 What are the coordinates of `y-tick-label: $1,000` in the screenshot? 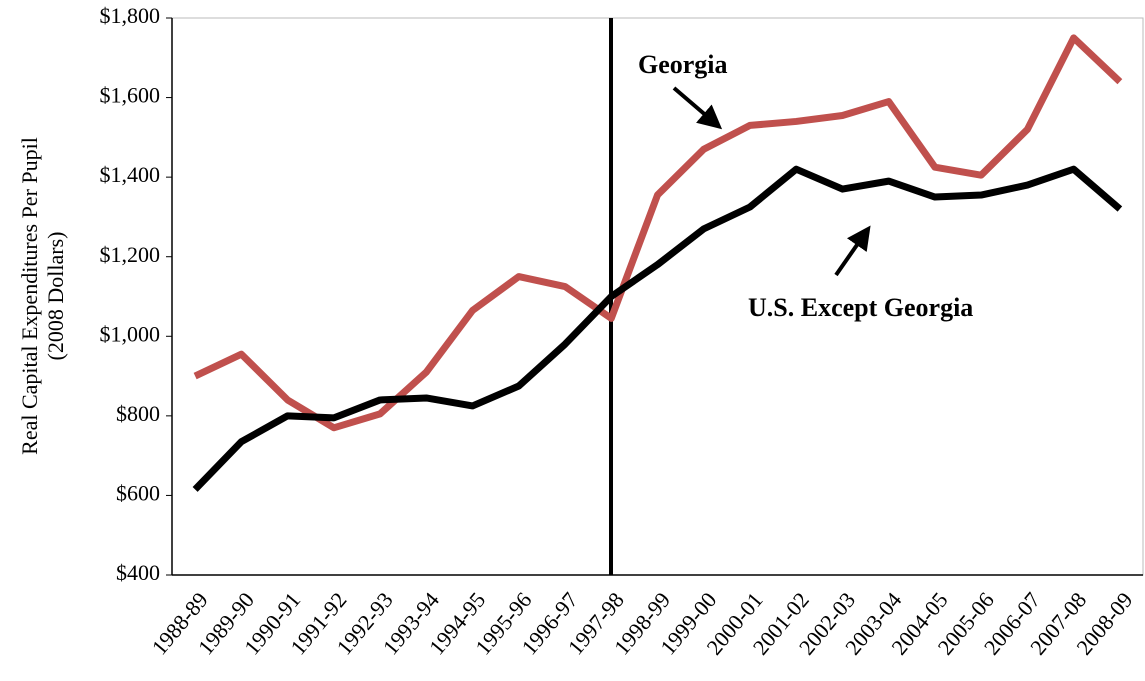 It's located at (130, 333).